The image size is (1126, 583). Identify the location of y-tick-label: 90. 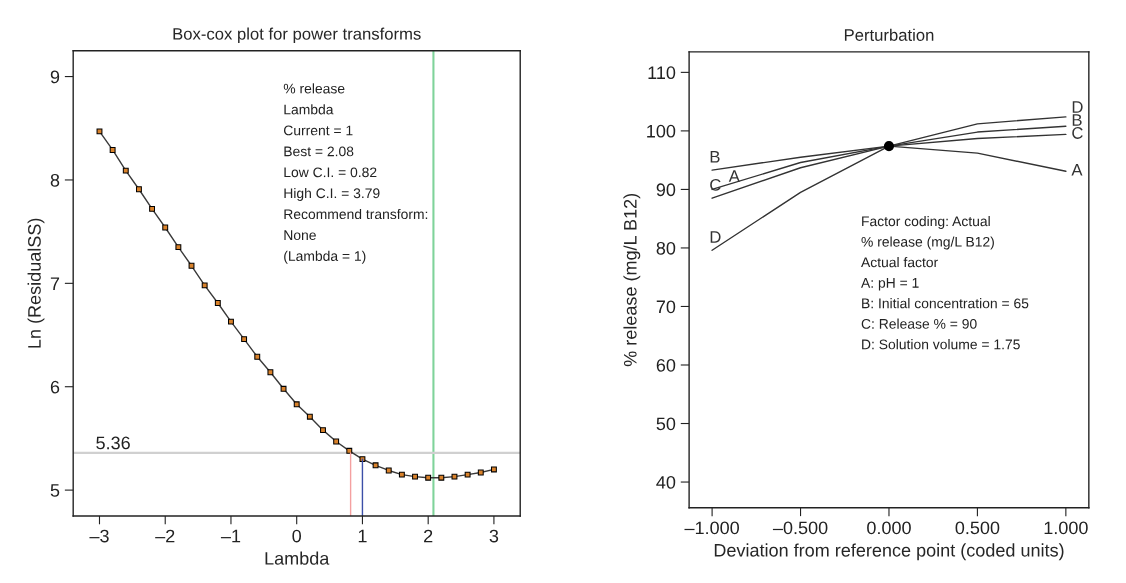
(666, 190).